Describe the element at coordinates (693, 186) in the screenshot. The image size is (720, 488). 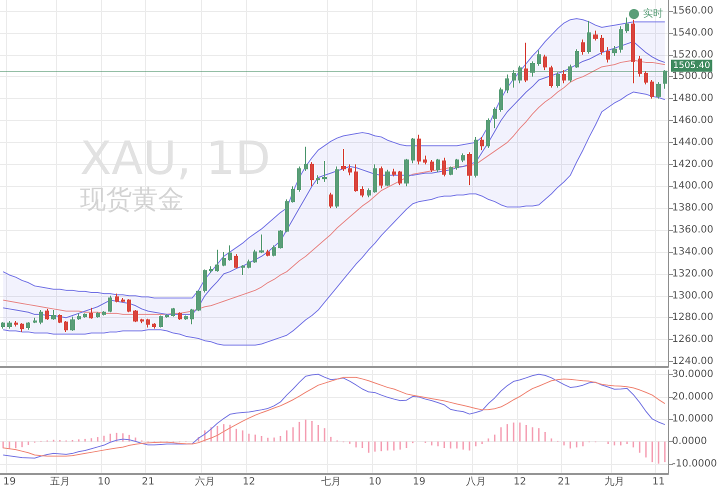
I see `y-tick-label: 1400.00` at that location.